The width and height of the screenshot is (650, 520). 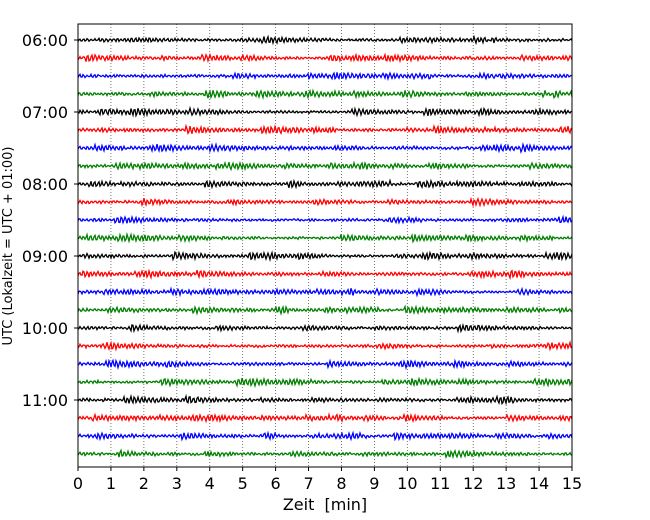 I want to click on x-tick-label: 0, so click(x=78, y=483).